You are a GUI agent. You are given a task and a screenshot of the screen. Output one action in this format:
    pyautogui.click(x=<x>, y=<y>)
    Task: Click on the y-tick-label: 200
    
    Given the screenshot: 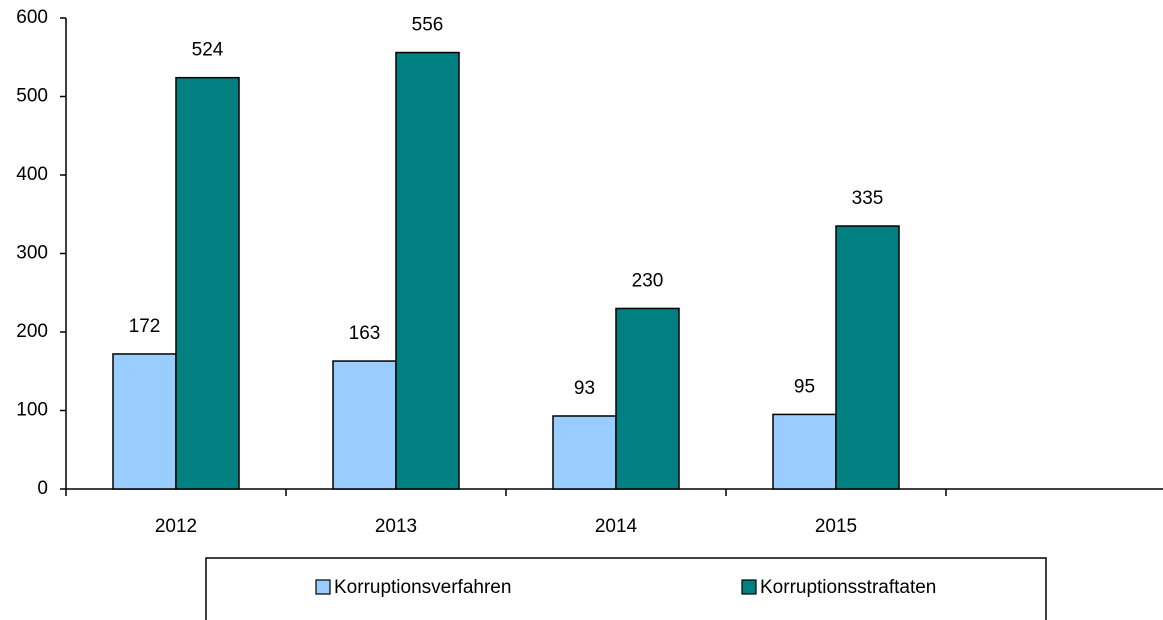 What is the action you would take?
    pyautogui.click(x=32, y=331)
    